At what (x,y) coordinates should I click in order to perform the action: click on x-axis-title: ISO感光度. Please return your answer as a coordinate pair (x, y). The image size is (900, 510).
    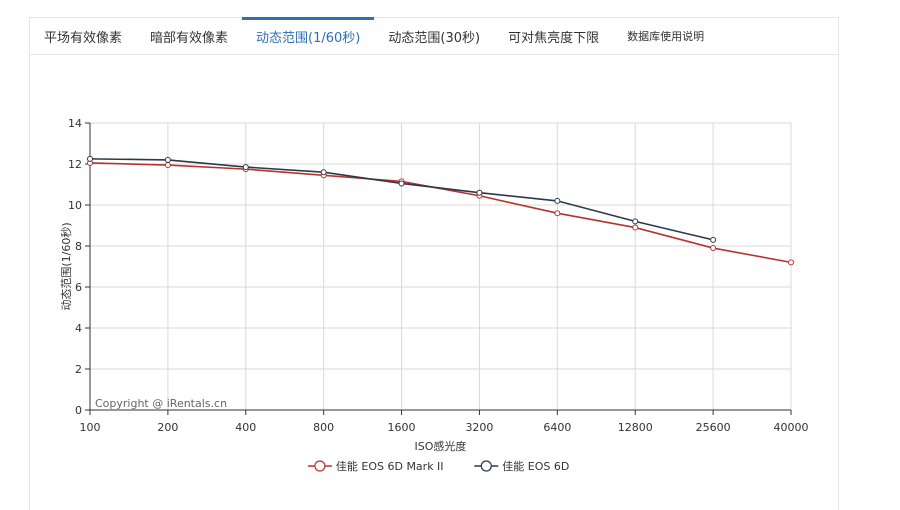
    Looking at the image, I should click on (441, 446).